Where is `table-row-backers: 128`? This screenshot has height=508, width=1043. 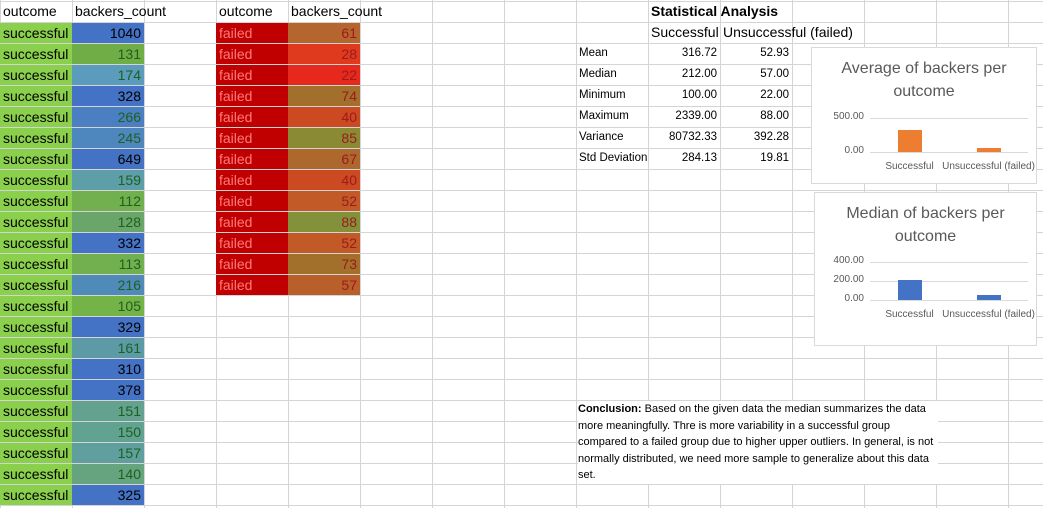 table-row-backers: 128 is located at coordinates (108, 222).